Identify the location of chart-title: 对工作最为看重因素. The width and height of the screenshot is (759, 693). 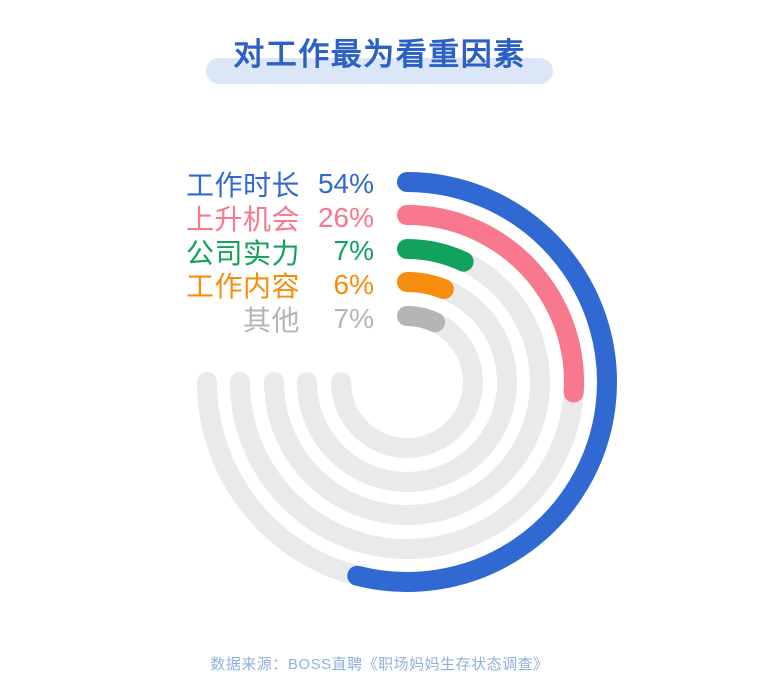
(379, 54).